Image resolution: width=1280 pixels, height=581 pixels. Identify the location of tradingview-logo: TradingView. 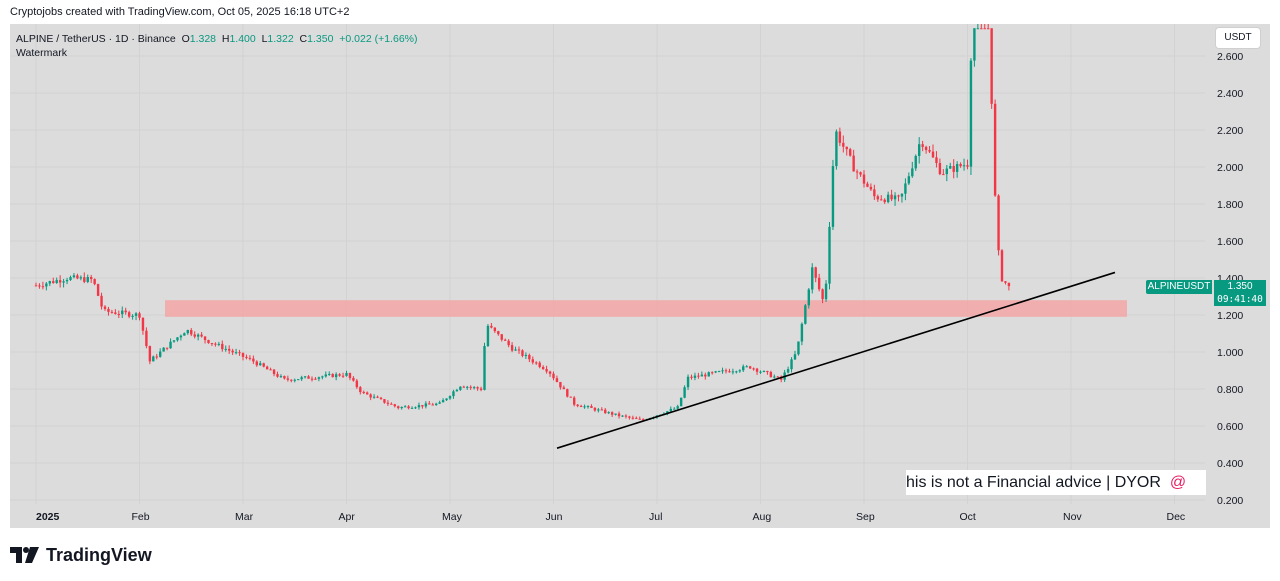
(81, 555).